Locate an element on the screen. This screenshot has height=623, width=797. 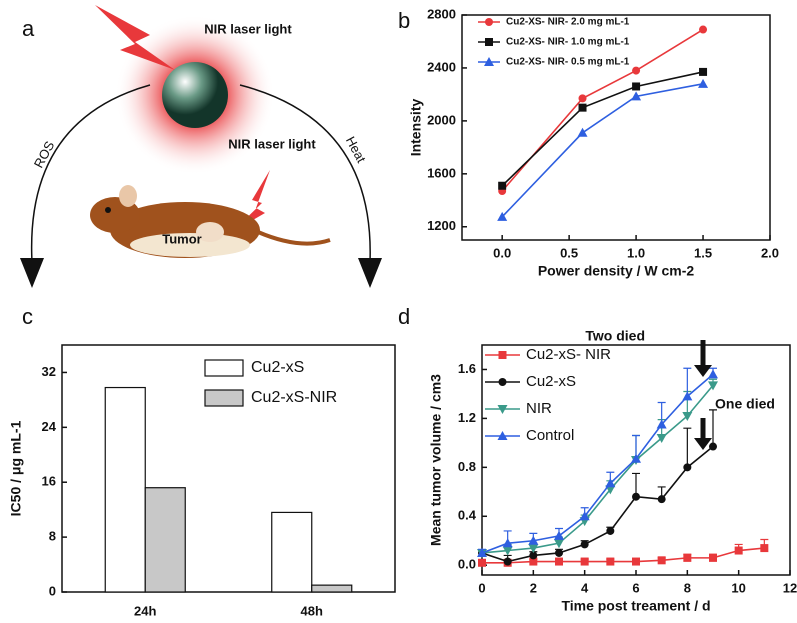
mouse-belly is located at coordinates (190, 245).